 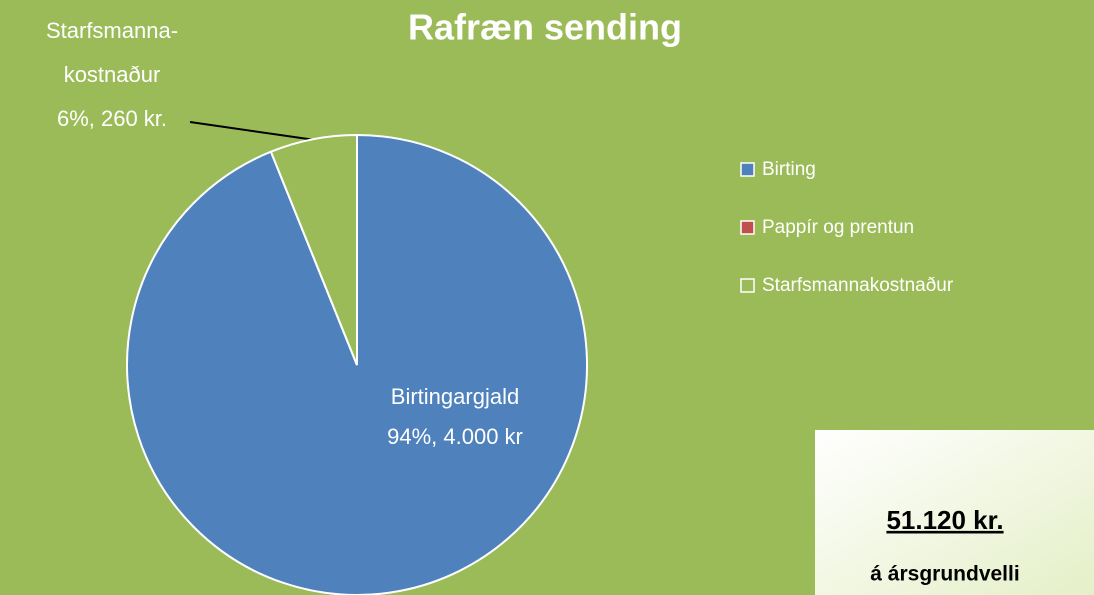 What do you see at coordinates (944, 520) in the screenshot?
I see `annotation-total: 51.120 kr.` at bounding box center [944, 520].